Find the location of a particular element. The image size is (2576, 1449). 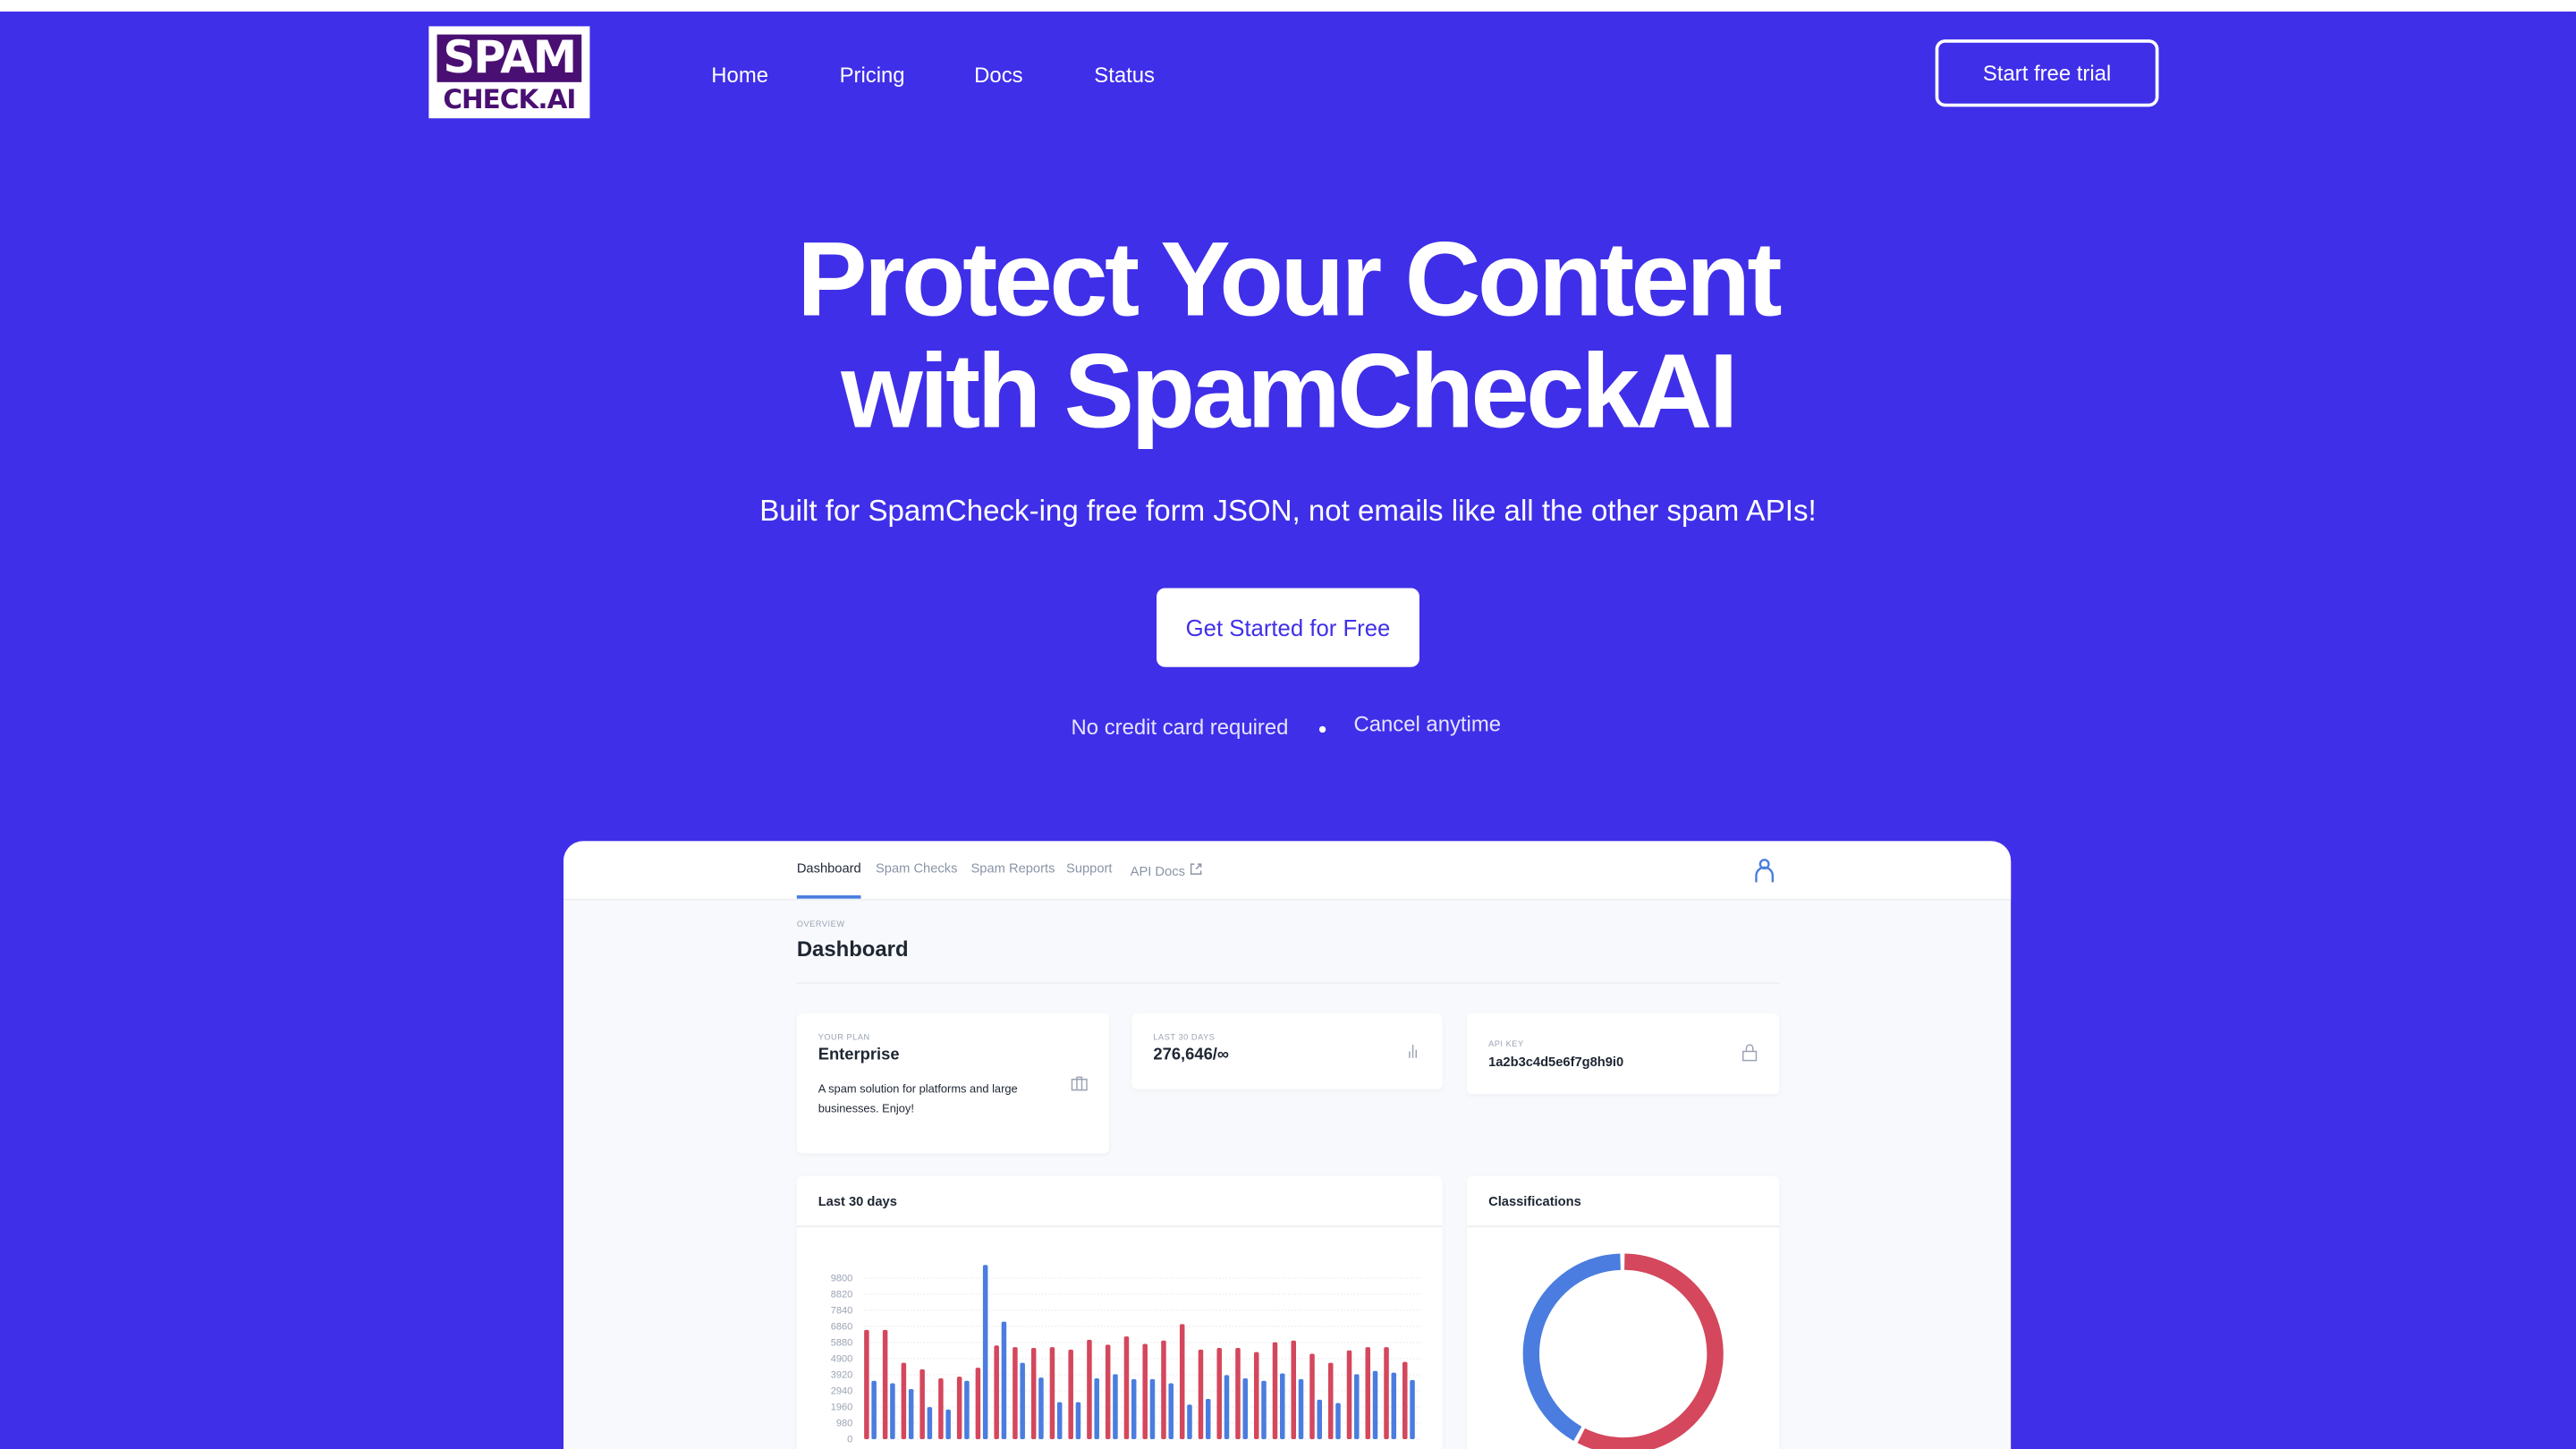

get-started-button: Get Started for Free is located at coordinates (1288, 627).